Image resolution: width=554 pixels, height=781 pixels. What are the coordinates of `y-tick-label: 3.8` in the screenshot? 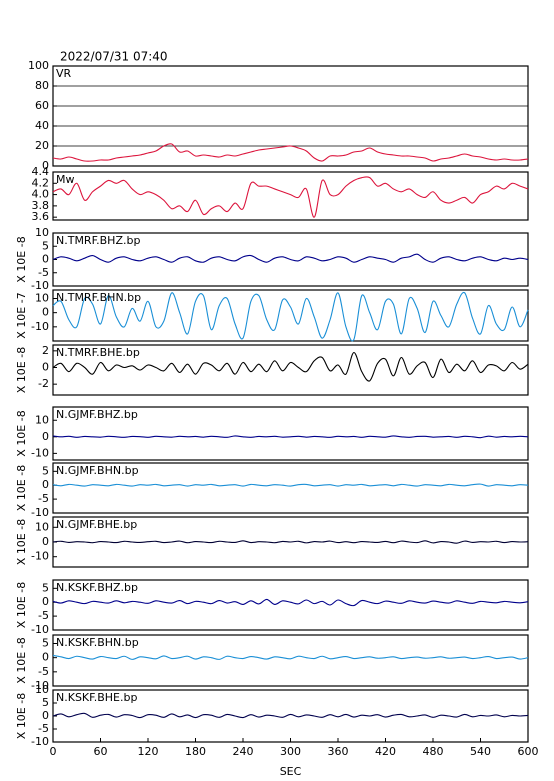 It's located at (41, 205).